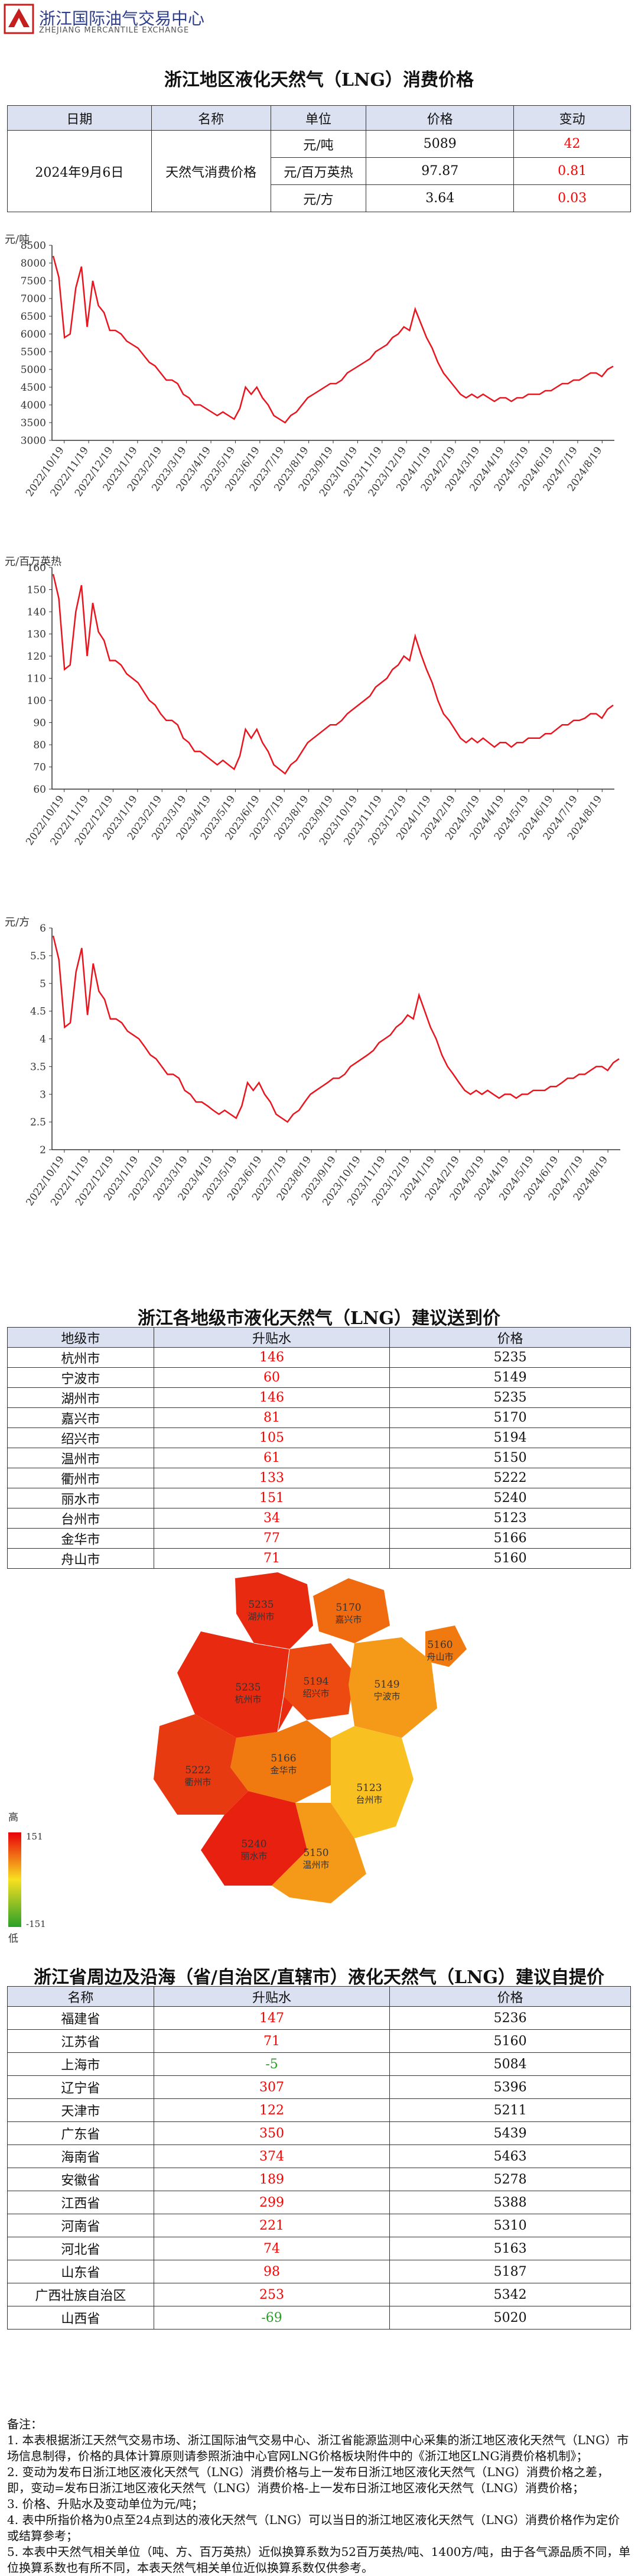 The height and width of the screenshot is (2576, 638). I want to click on map-region-lishui, so click(254, 1838).